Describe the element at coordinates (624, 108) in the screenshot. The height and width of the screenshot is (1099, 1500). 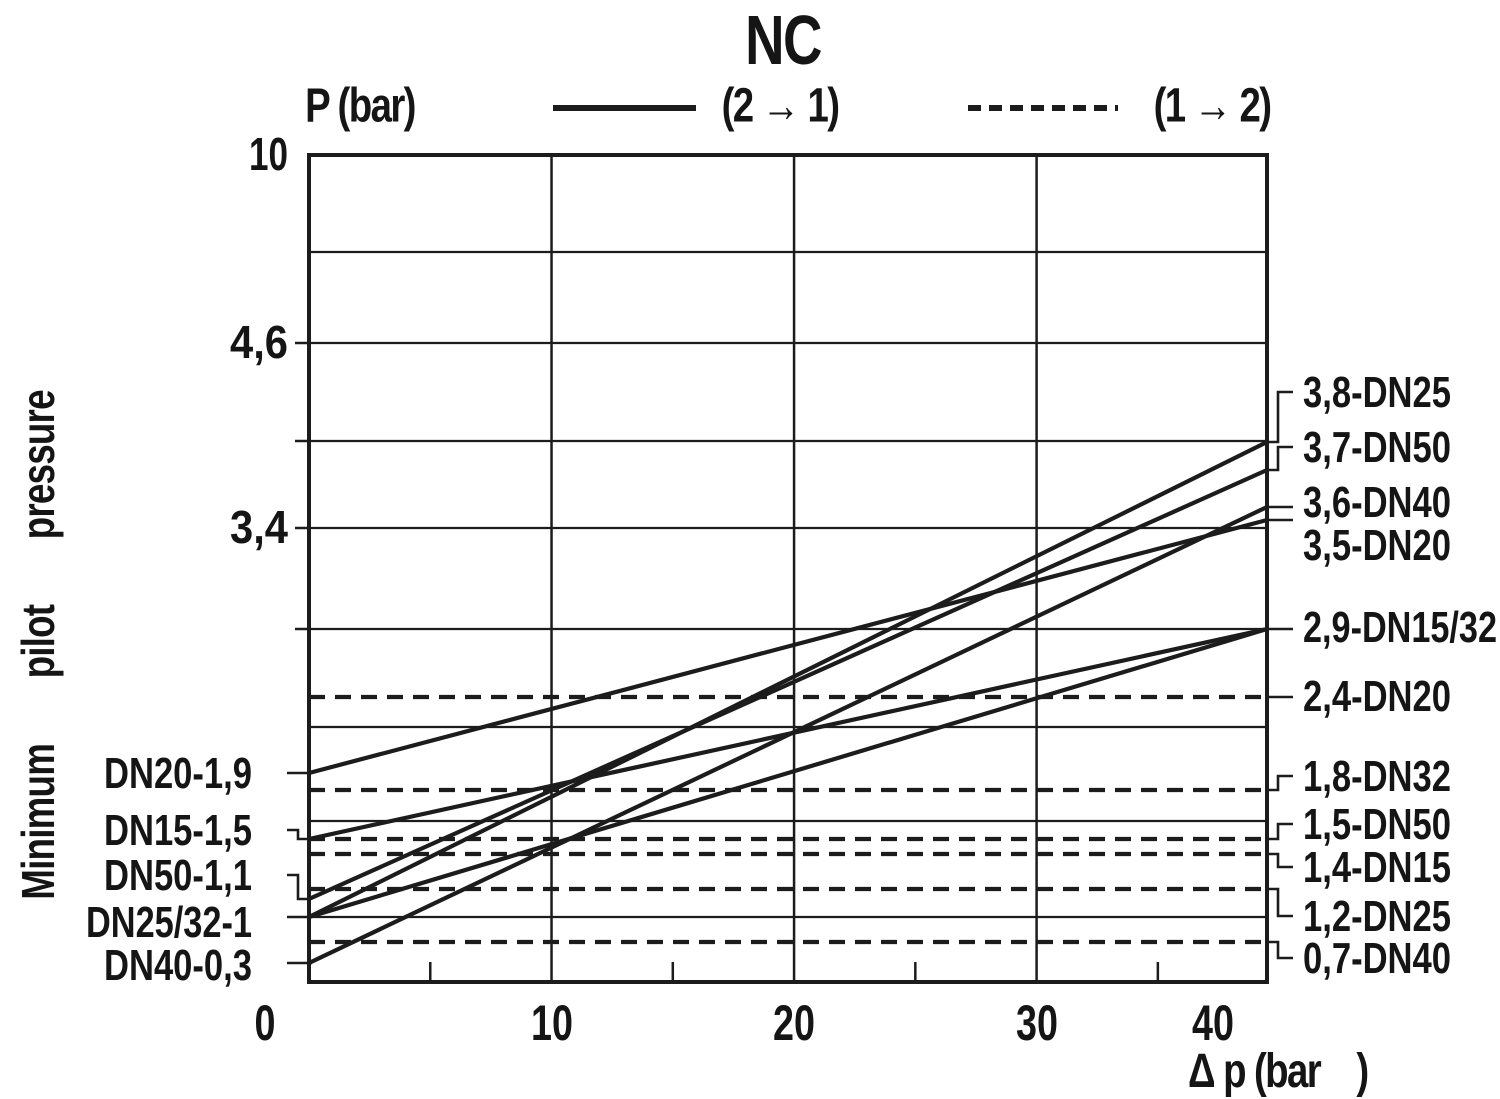
I see `legend-solid-line-swatch` at that location.